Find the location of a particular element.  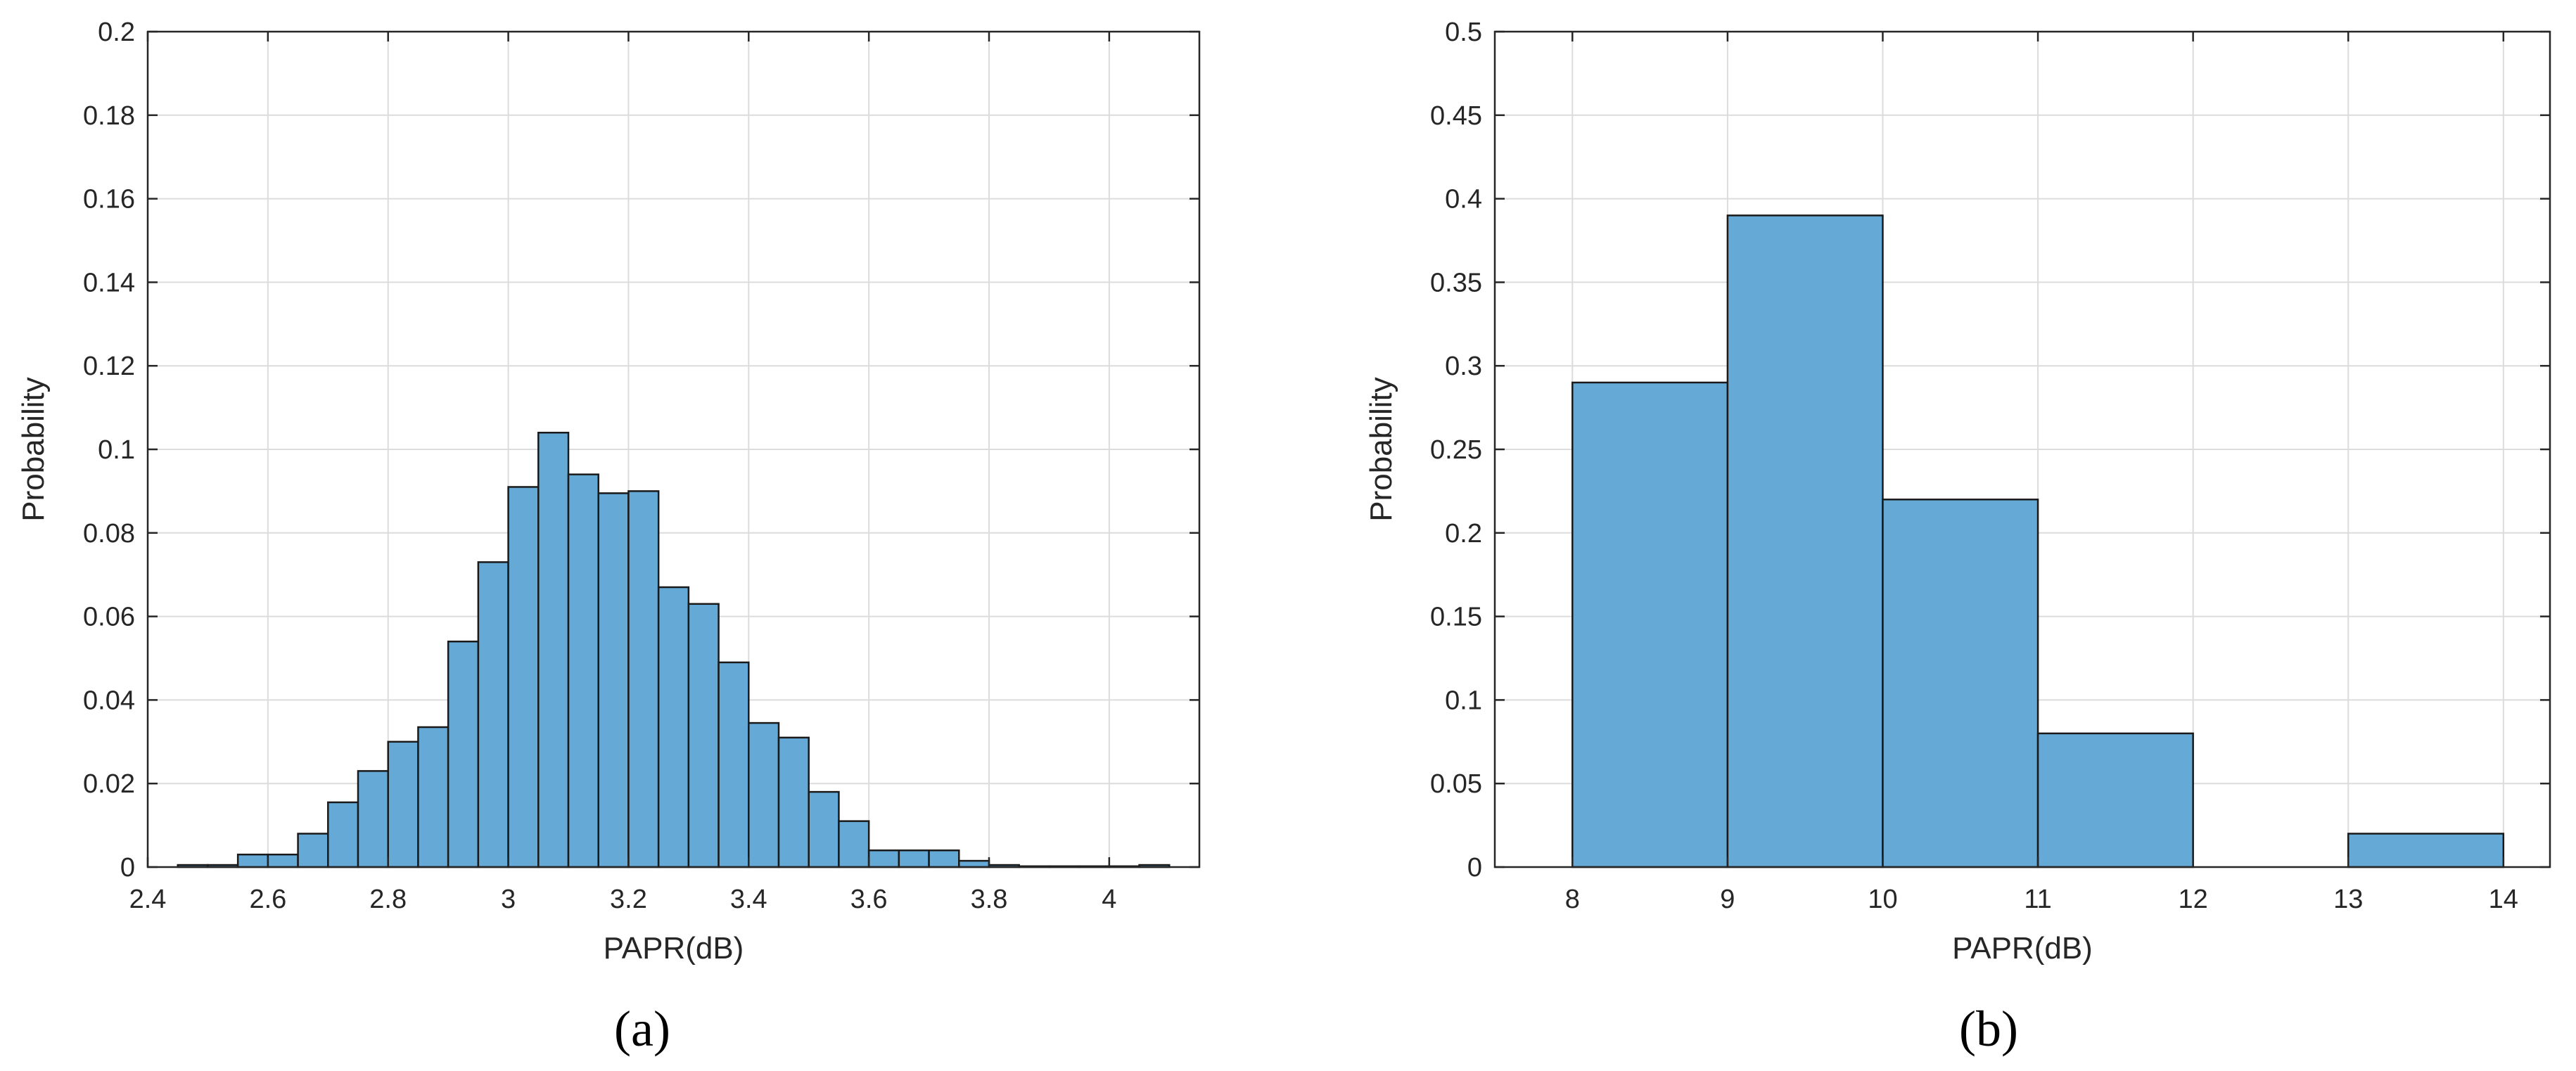

y-tick-label: 0.12 is located at coordinates (109, 366).